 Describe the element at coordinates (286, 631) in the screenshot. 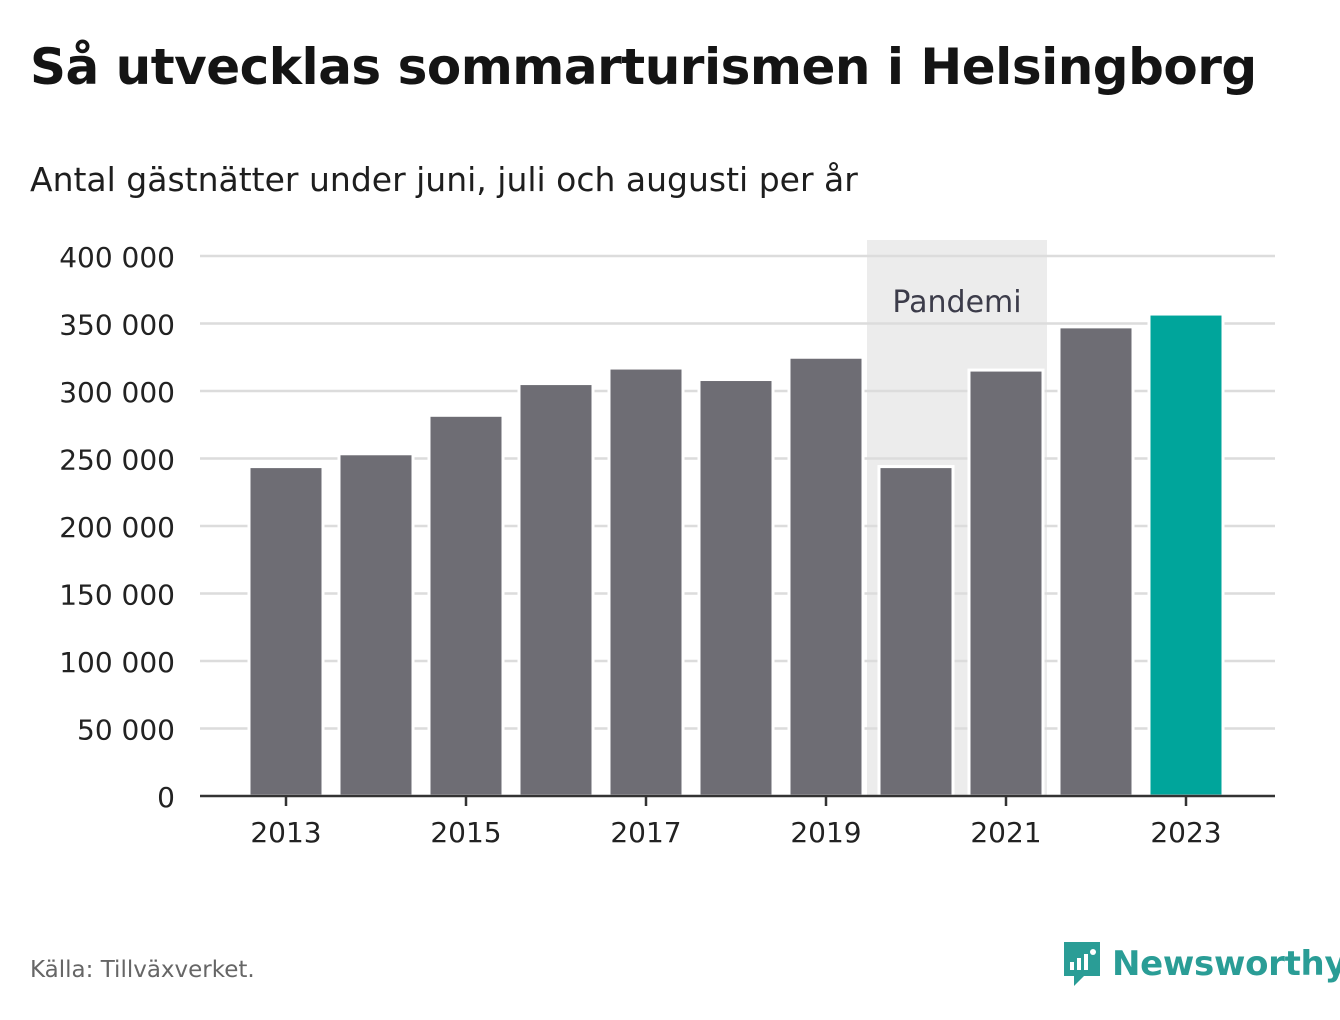

I see `bar-2013` at that location.